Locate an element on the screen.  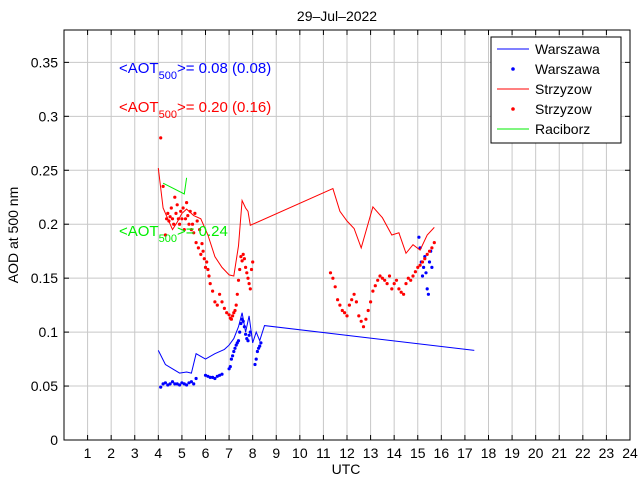
x-tick-label: 15 is located at coordinates (418, 453).